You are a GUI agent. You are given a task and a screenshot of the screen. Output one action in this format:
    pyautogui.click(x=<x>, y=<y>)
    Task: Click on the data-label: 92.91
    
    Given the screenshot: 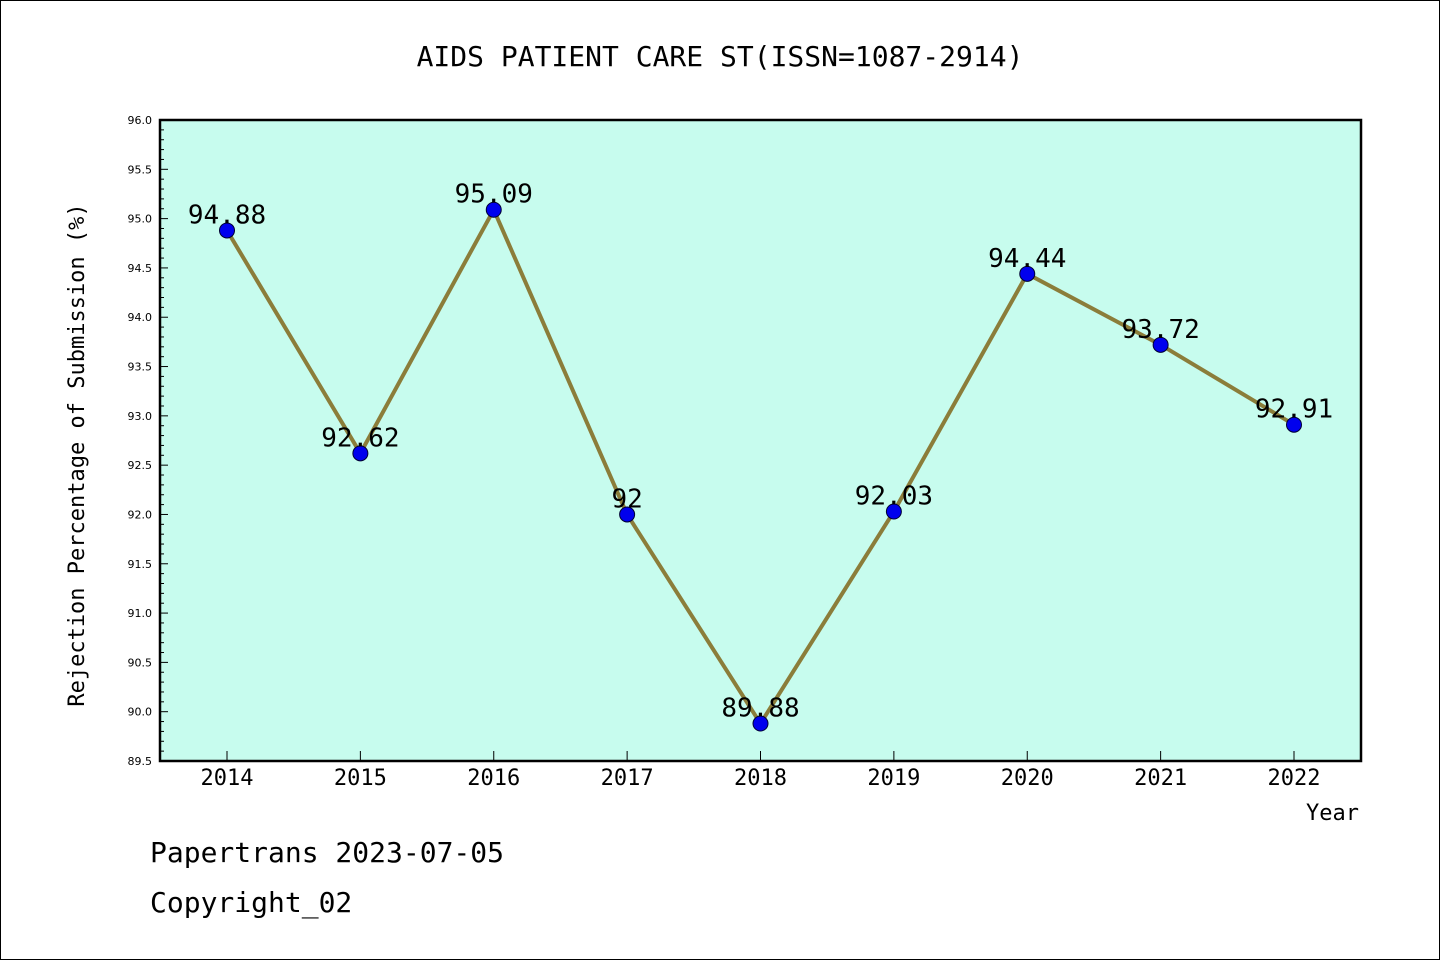 What is the action you would take?
    pyautogui.click(x=1294, y=410)
    